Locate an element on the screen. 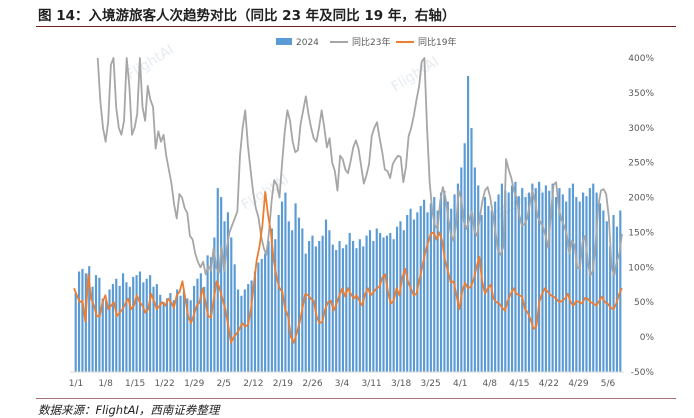  watermark-text-2: FlightAI is located at coordinates (415, 75).